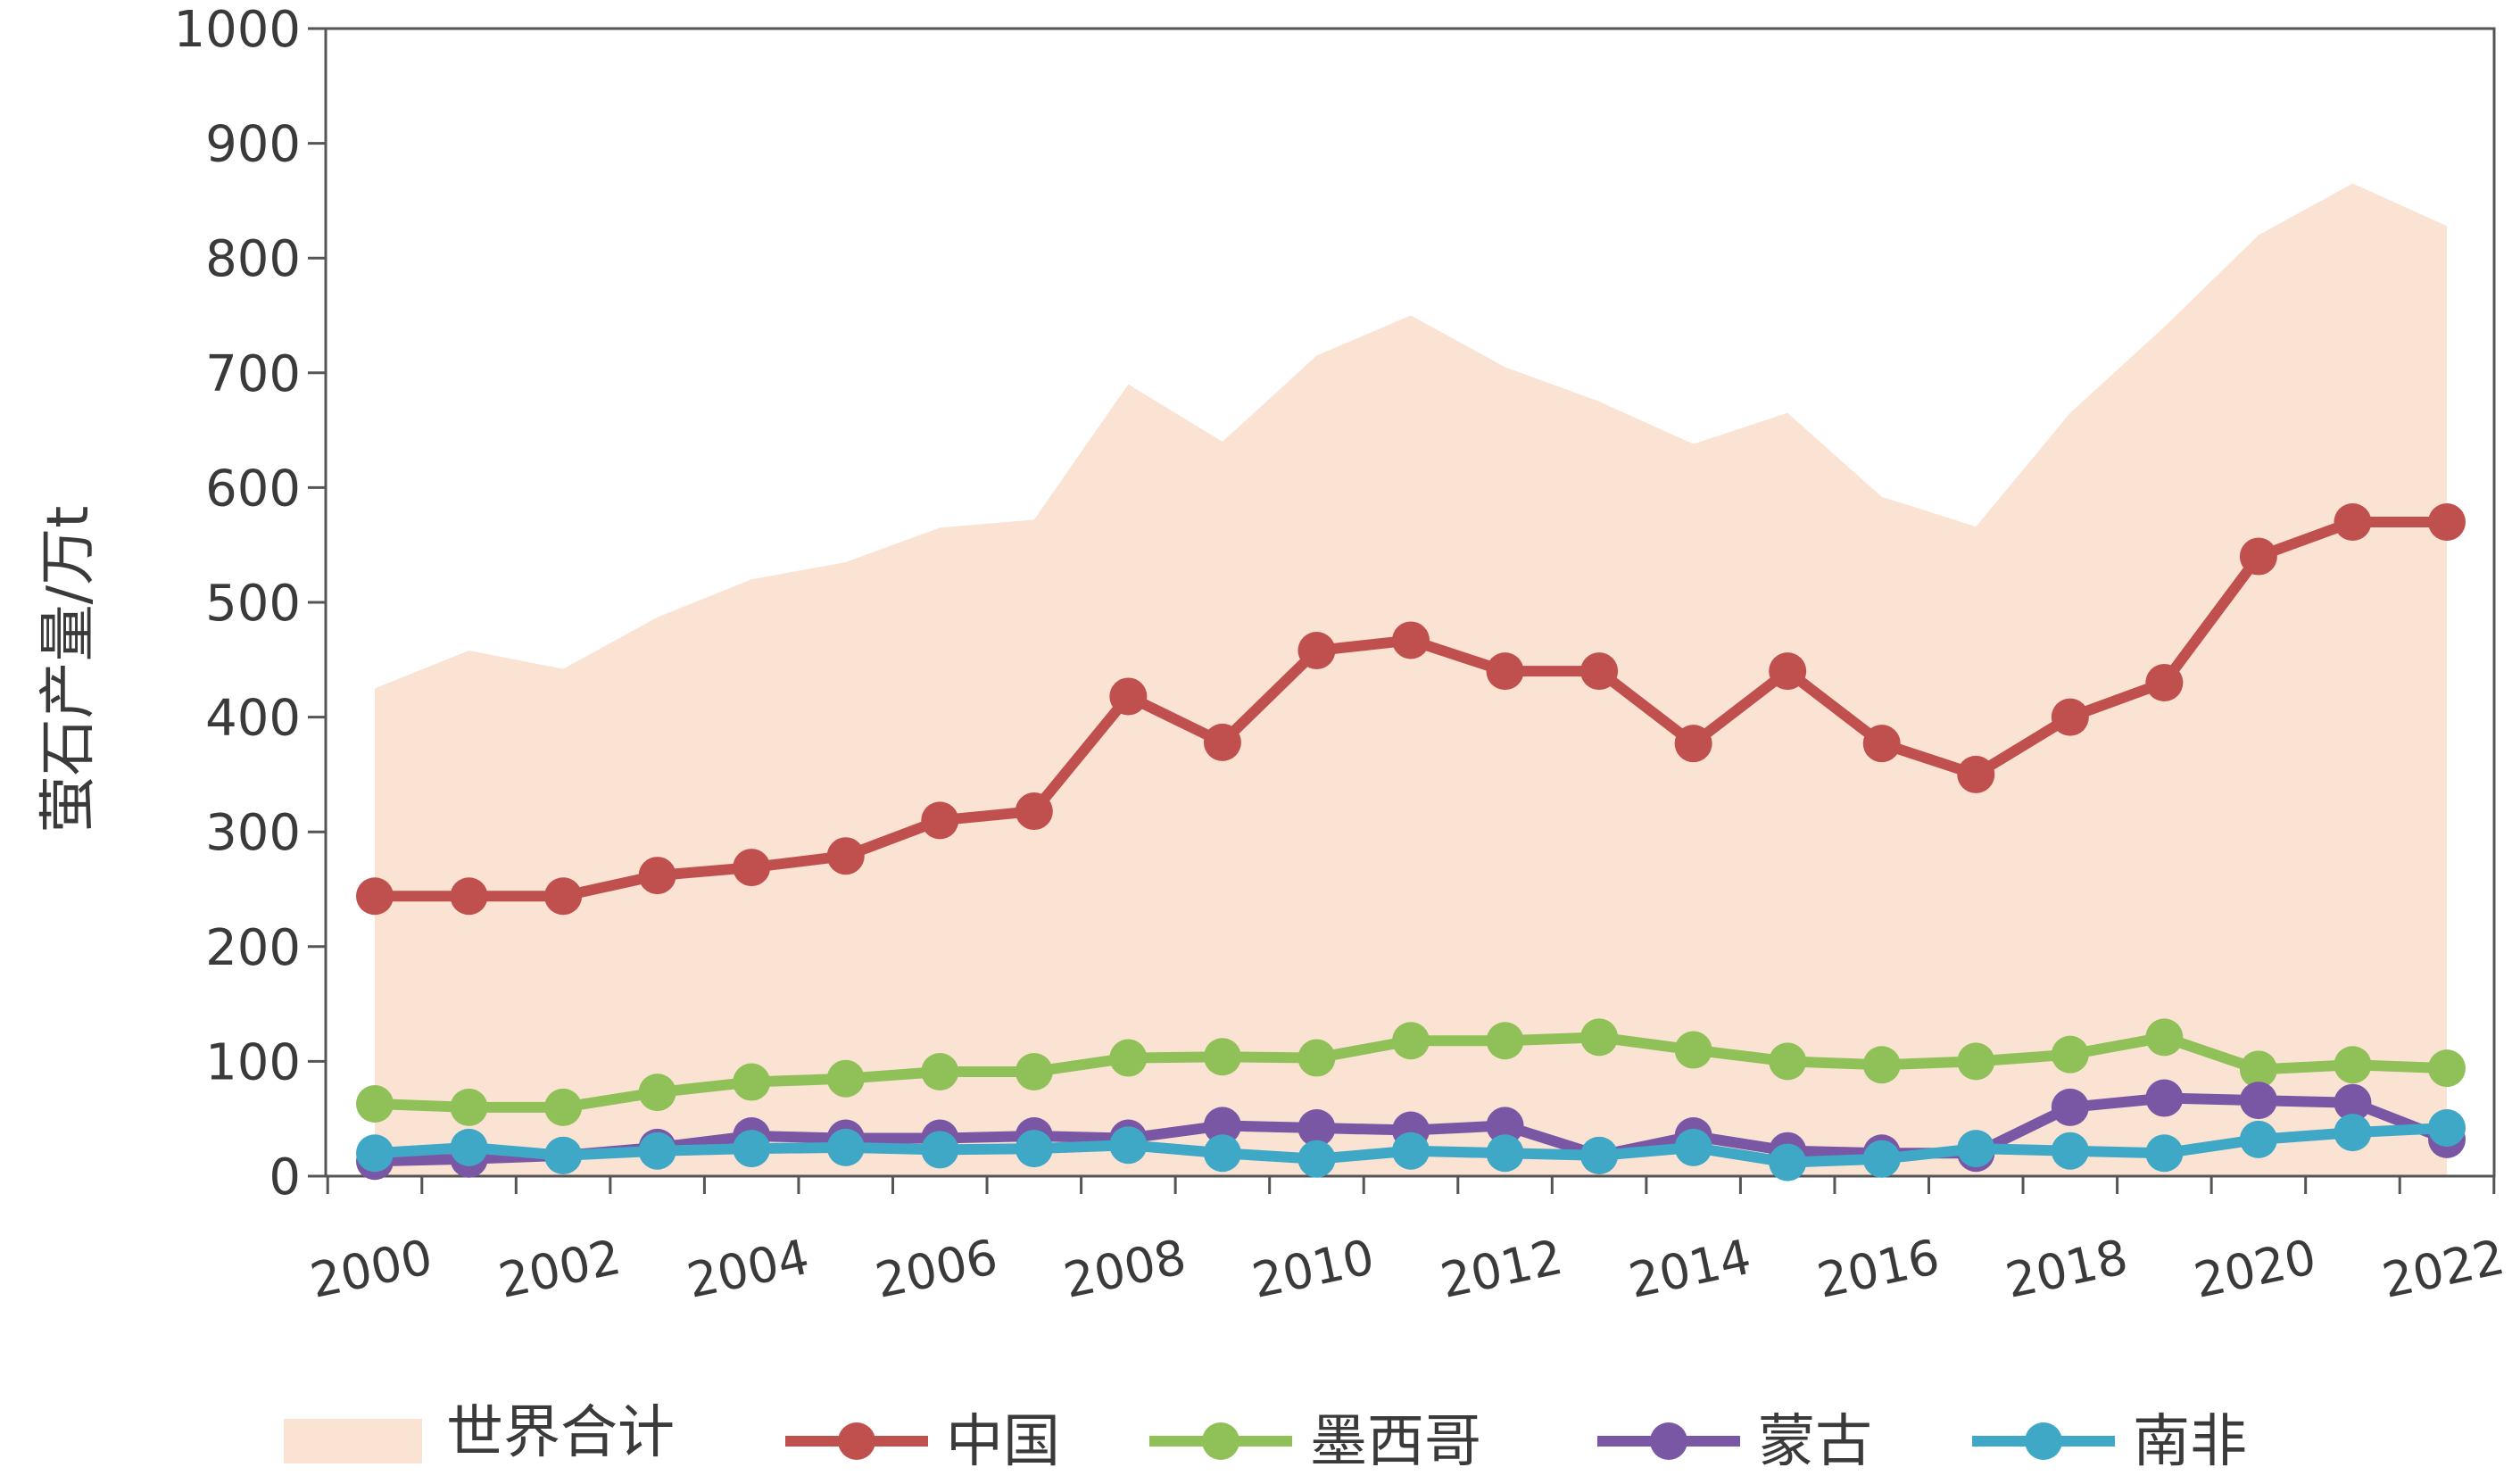 The width and height of the screenshot is (2512, 1484). What do you see at coordinates (285, 1177) in the screenshot?
I see `y-tick-label: 0` at bounding box center [285, 1177].